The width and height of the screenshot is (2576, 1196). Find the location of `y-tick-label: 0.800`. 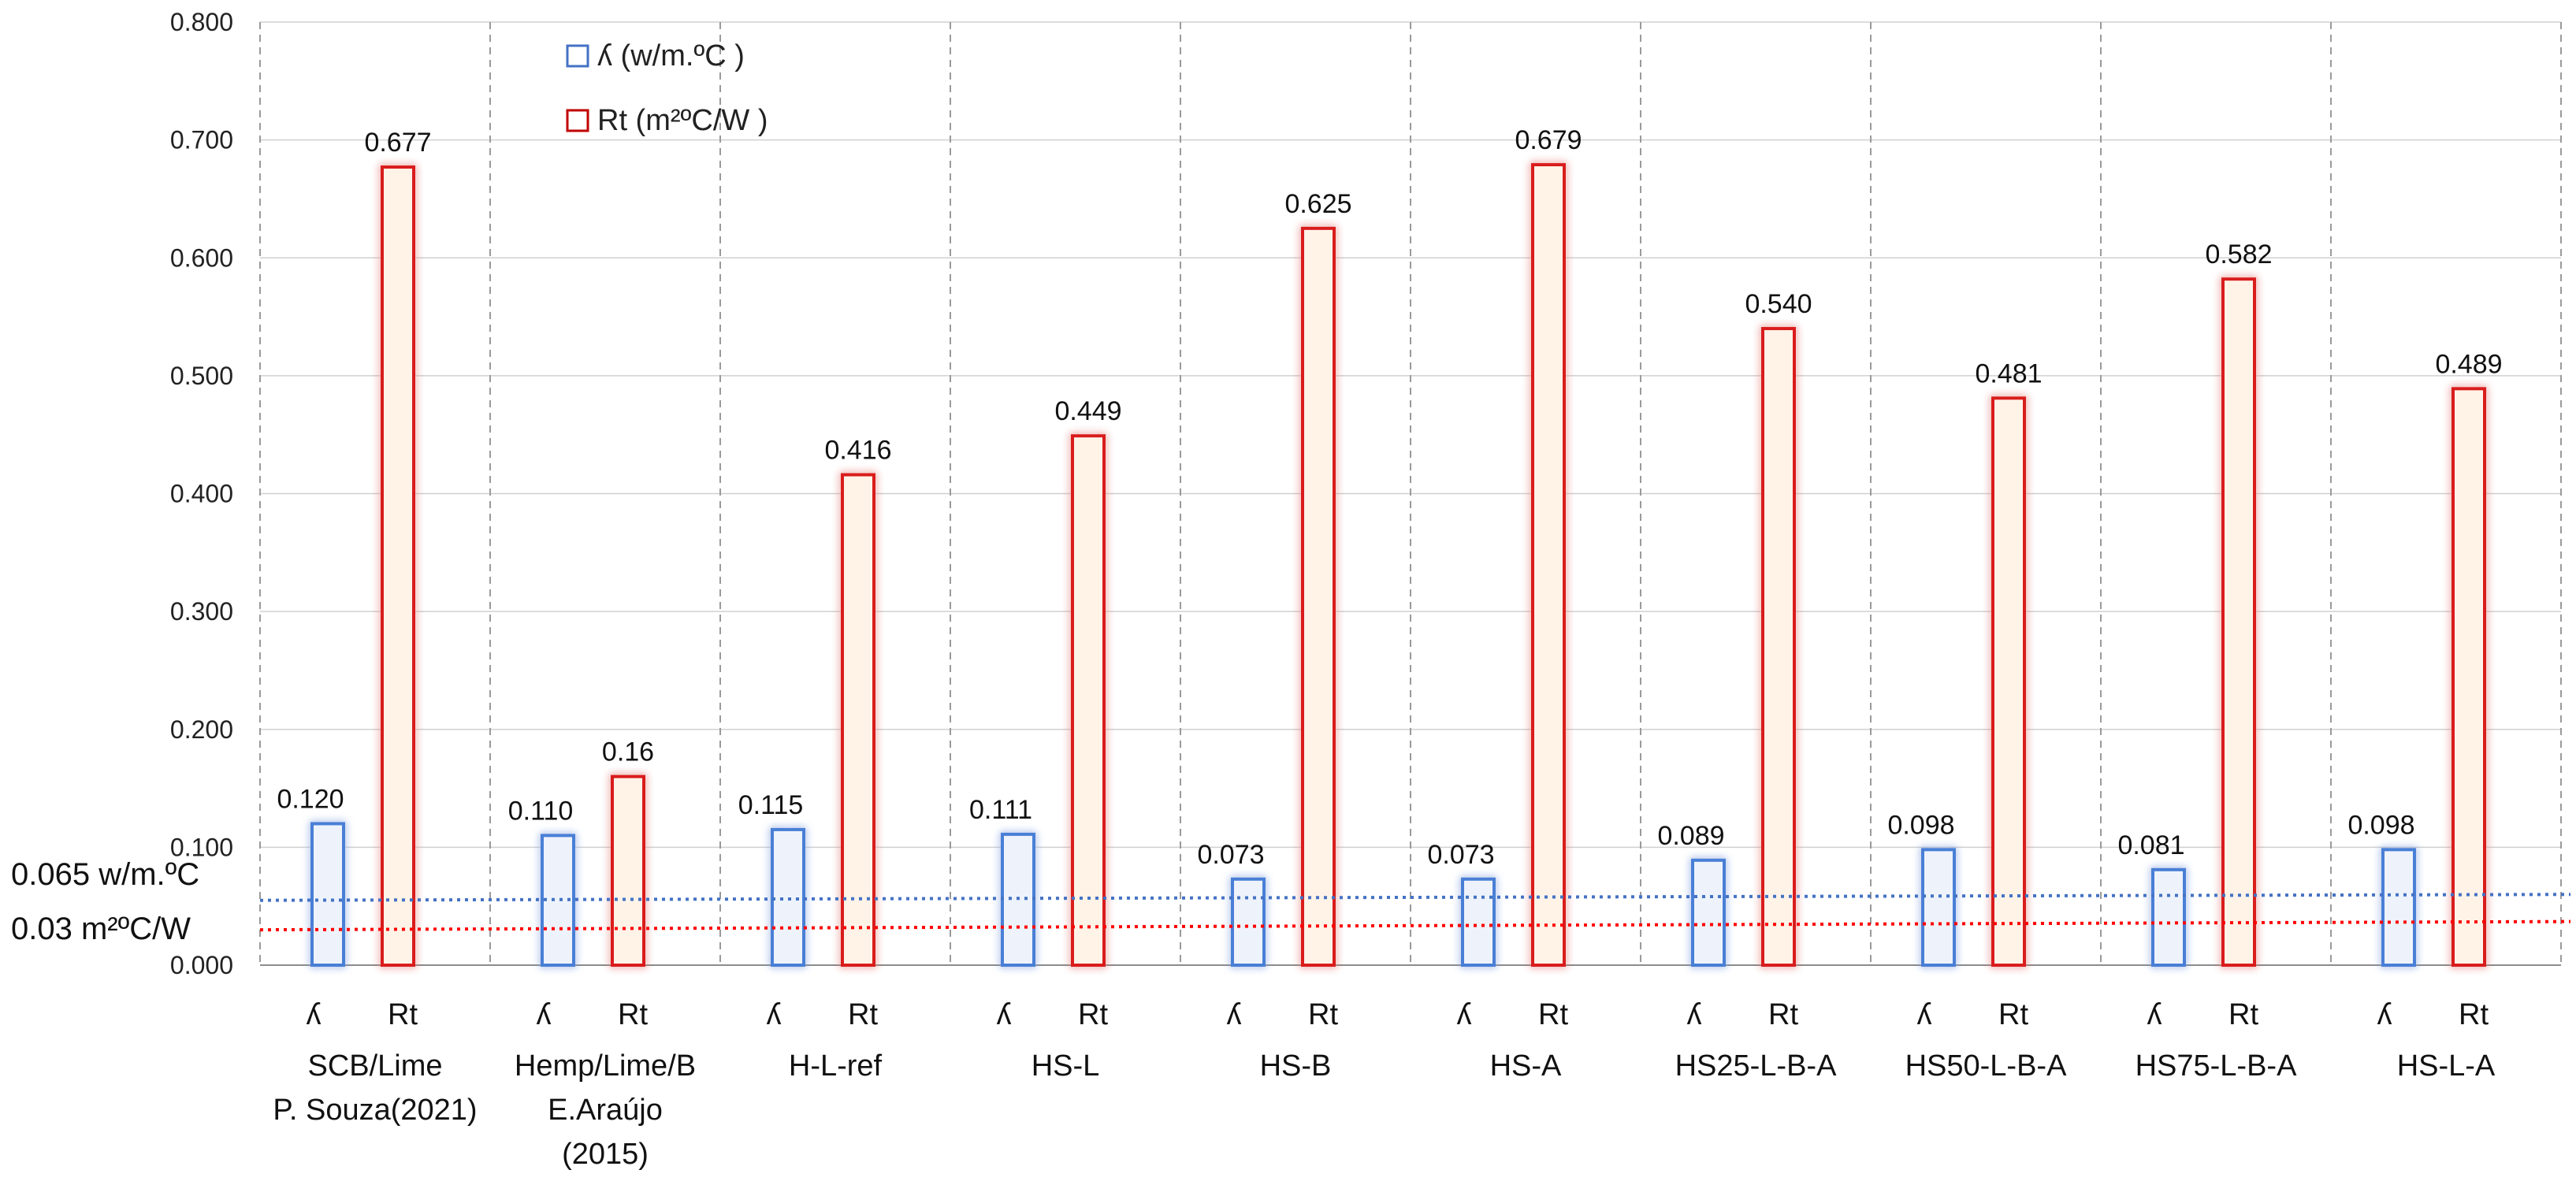

y-tick-label: 0.800 is located at coordinates (201, 22).